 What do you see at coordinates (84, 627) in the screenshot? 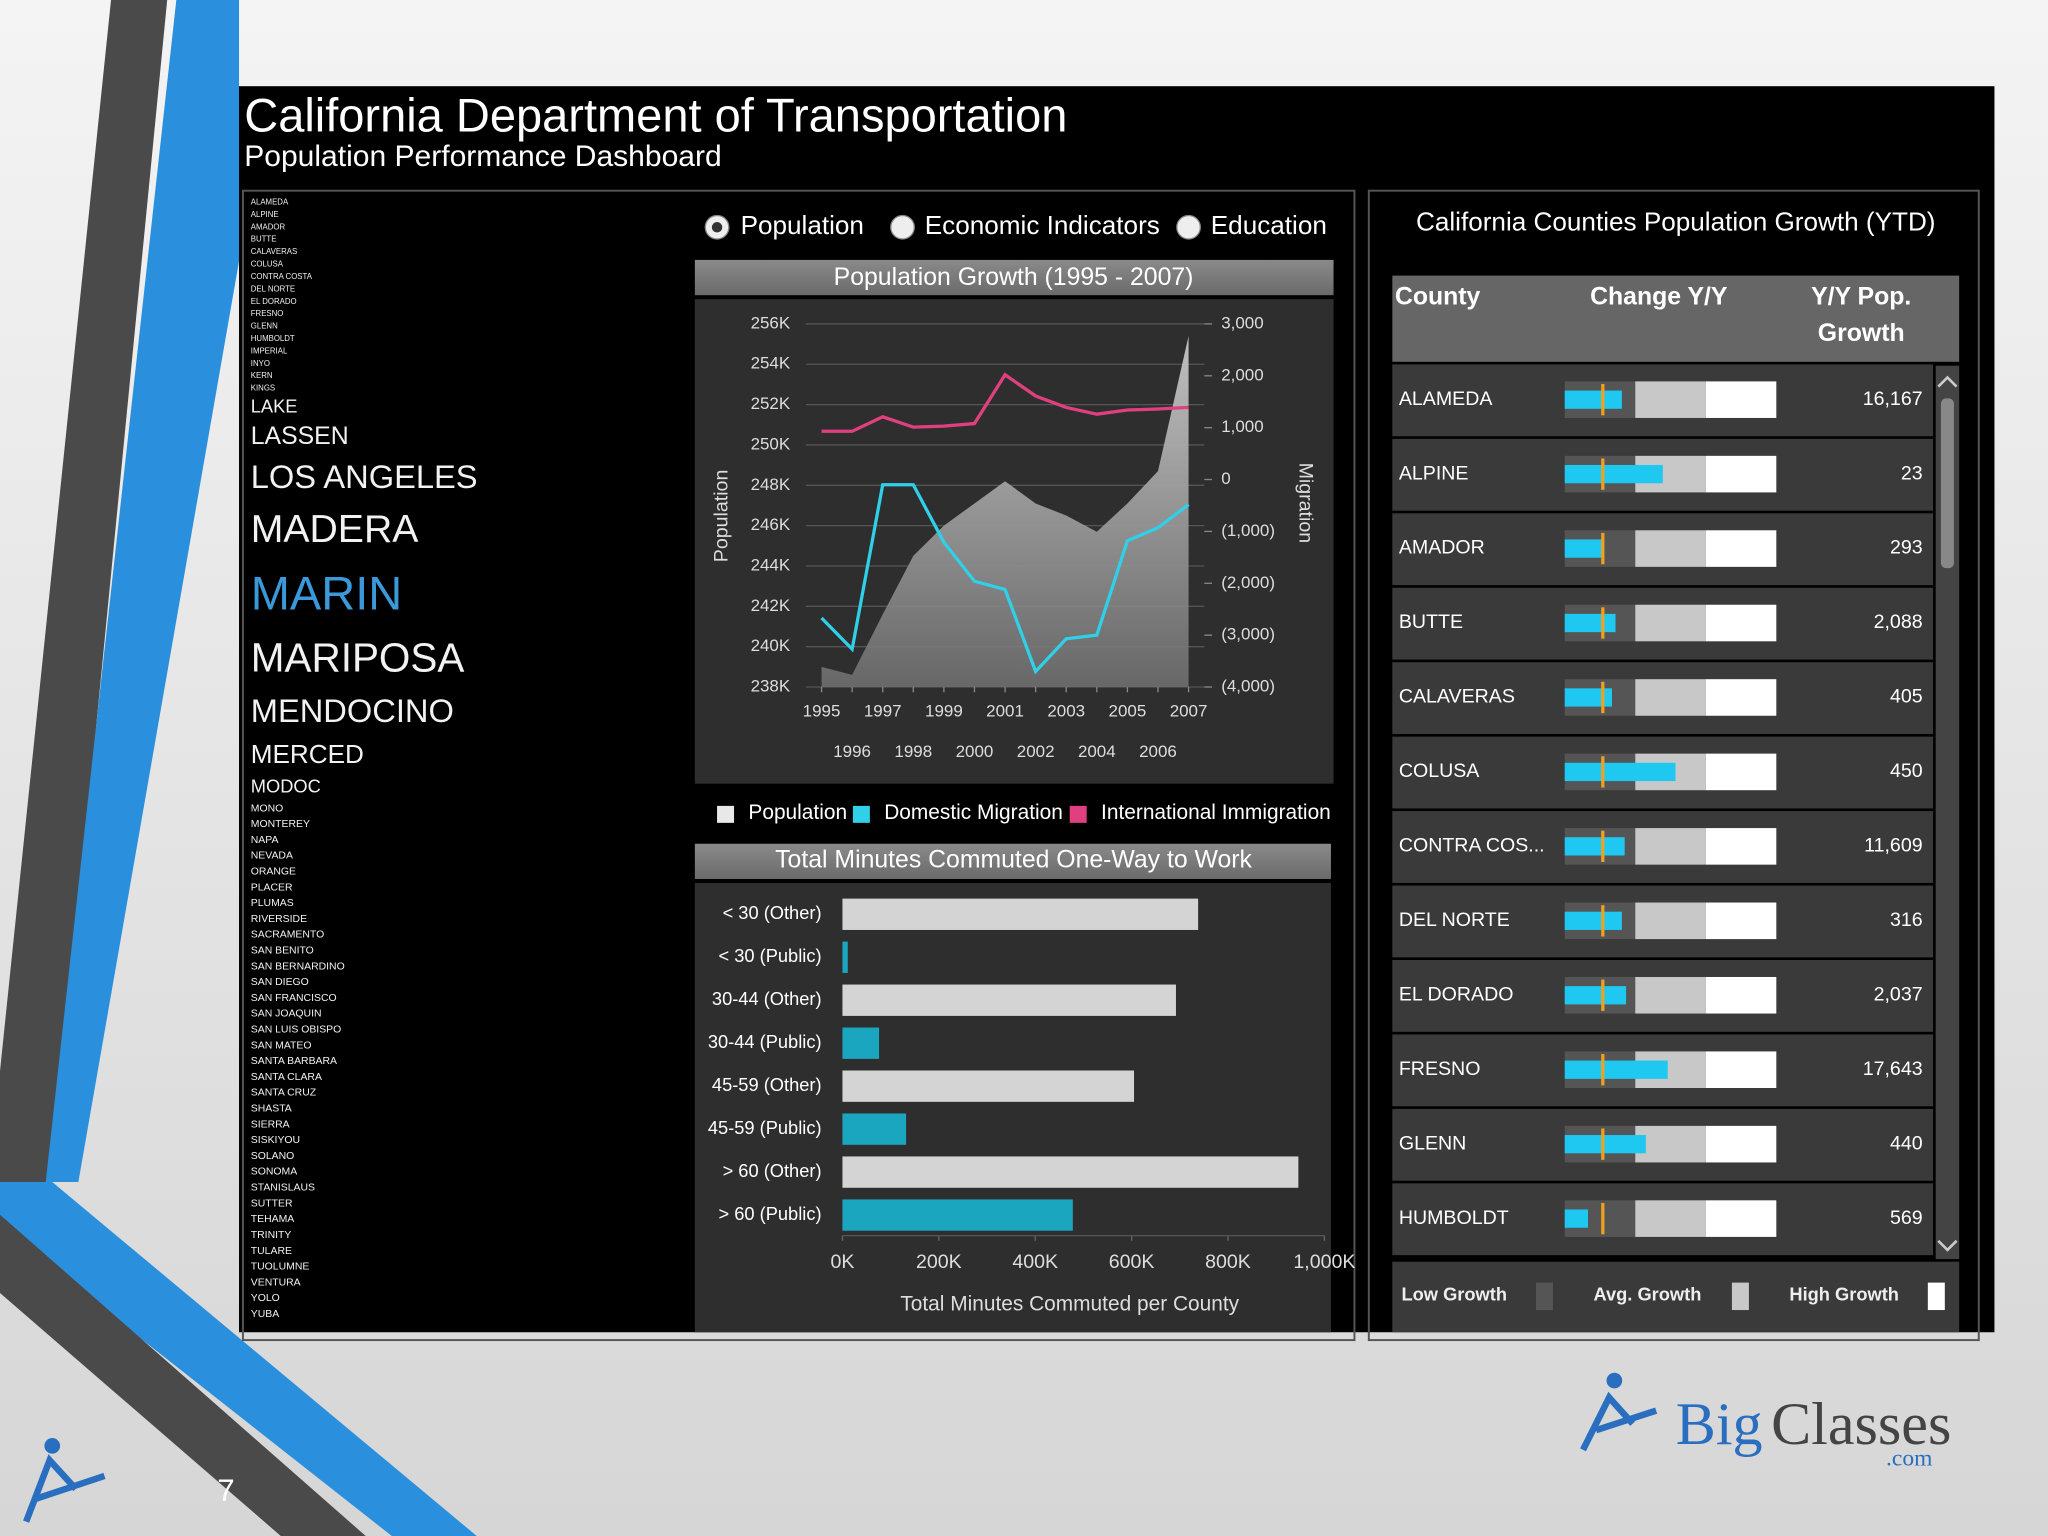
I see `stripe-dark` at bounding box center [84, 627].